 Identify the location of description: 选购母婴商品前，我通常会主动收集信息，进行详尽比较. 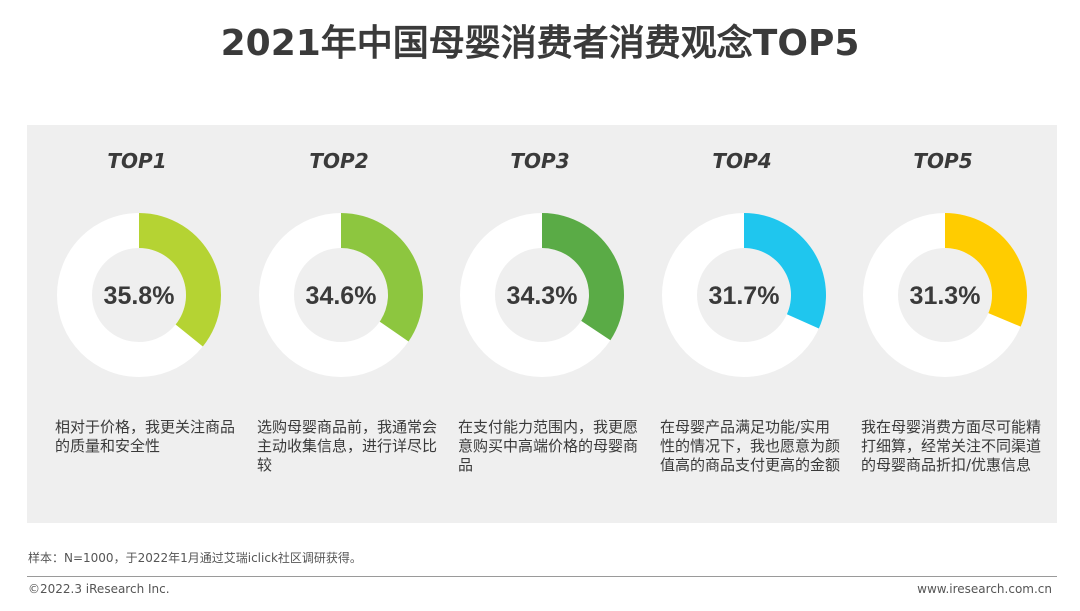
(347, 446).